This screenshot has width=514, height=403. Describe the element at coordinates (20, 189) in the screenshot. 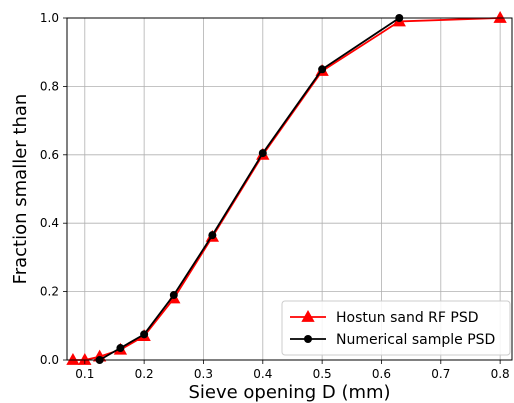

I see `y-axis-label: Fraction smaller than` at that location.